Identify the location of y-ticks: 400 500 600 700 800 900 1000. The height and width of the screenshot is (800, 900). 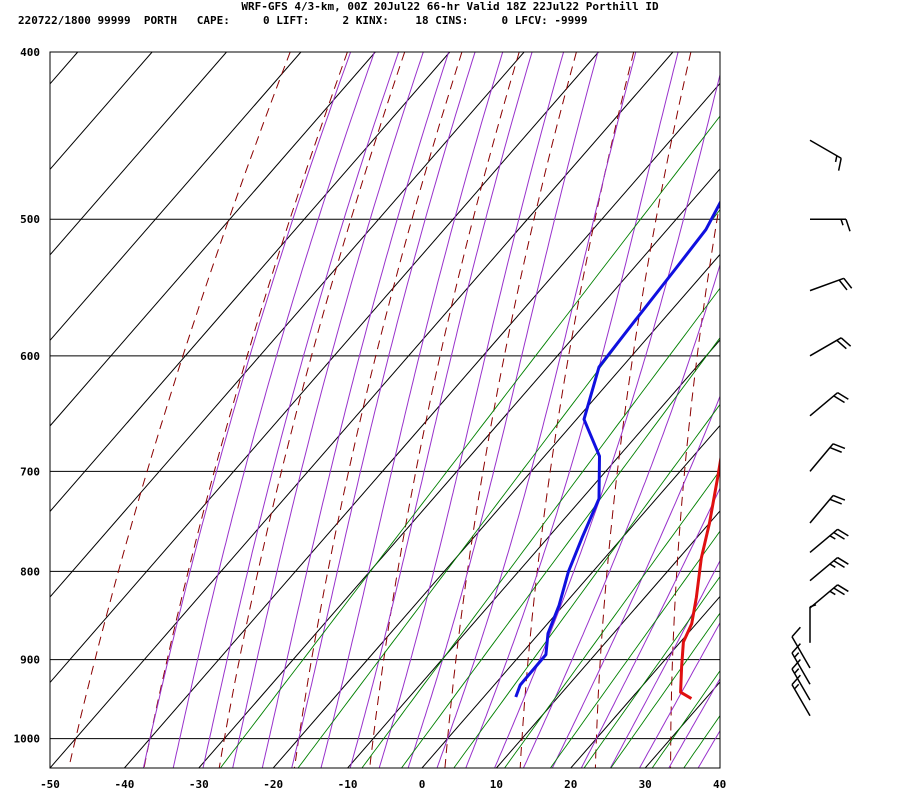
(27, 396).